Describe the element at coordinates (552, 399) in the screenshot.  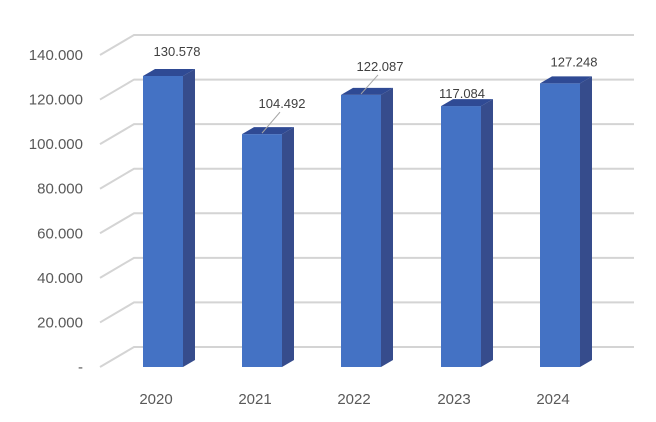
I see `x-category-label: 2024` at that location.